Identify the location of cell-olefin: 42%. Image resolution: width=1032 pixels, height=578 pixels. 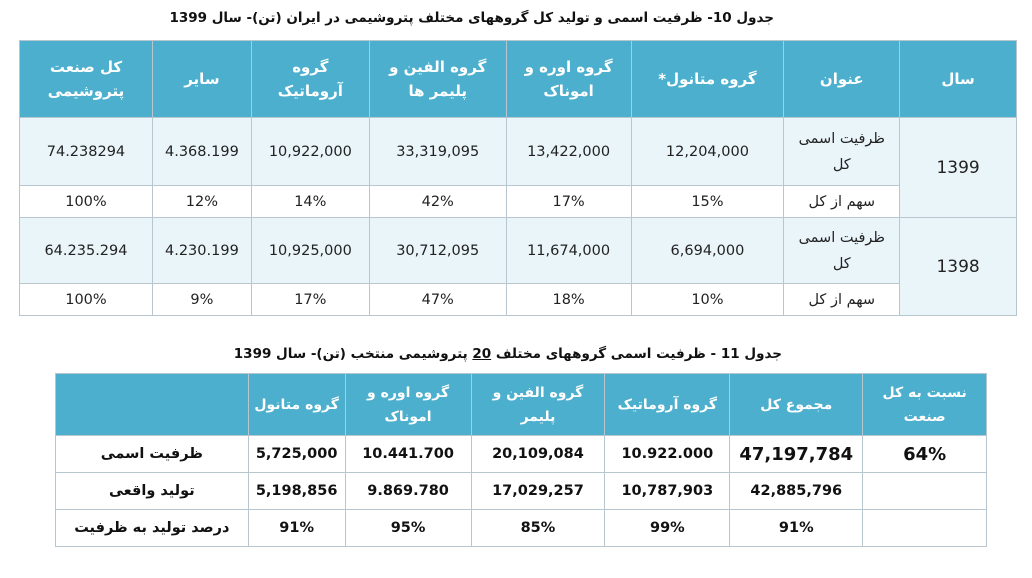
(437, 201).